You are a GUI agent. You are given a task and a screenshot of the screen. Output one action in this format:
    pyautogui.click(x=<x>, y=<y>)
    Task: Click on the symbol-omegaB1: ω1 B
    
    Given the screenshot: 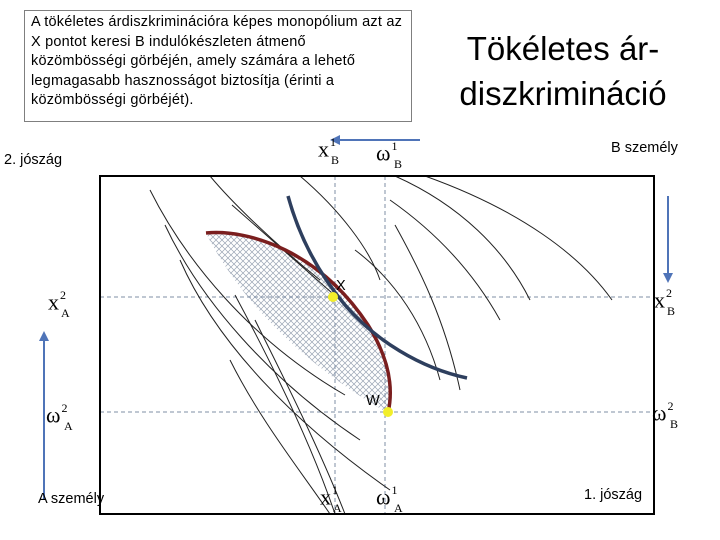 What is the action you would take?
    pyautogui.click(x=389, y=155)
    